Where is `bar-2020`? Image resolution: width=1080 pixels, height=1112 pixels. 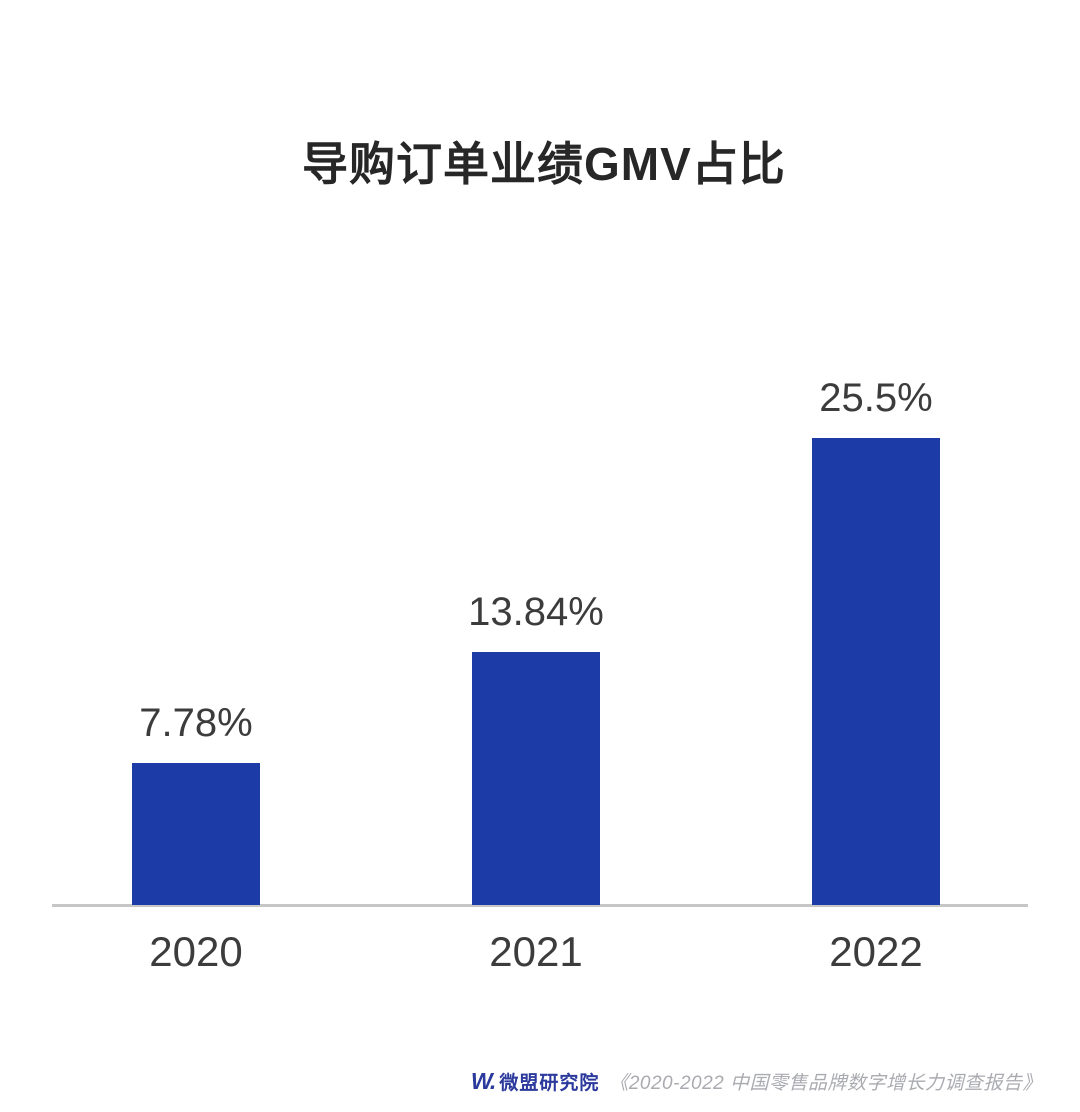
bar-2020 is located at coordinates (196, 834).